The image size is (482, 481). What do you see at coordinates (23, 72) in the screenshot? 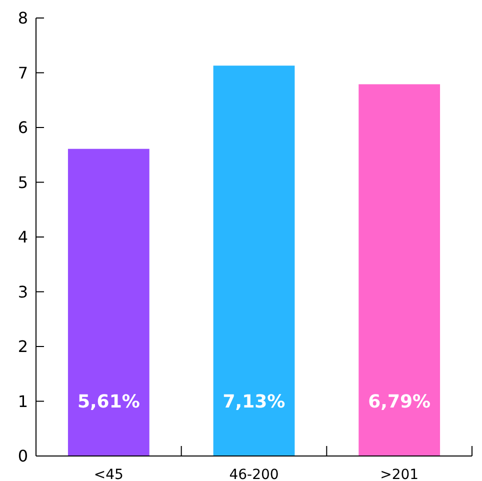
I see `y-tick-label: 7` at bounding box center [23, 72].